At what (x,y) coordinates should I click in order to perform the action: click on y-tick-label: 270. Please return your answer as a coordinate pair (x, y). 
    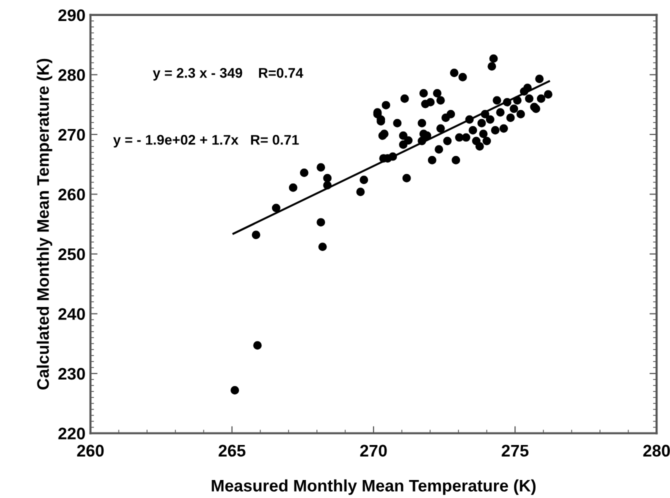
    Looking at the image, I should click on (71, 134).